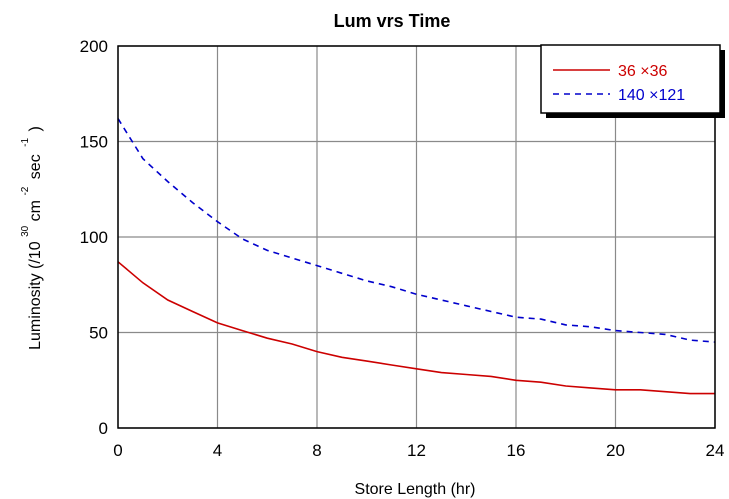 The width and height of the screenshot is (729, 499). What do you see at coordinates (416, 450) in the screenshot?
I see `x-tick-label: 12` at bounding box center [416, 450].